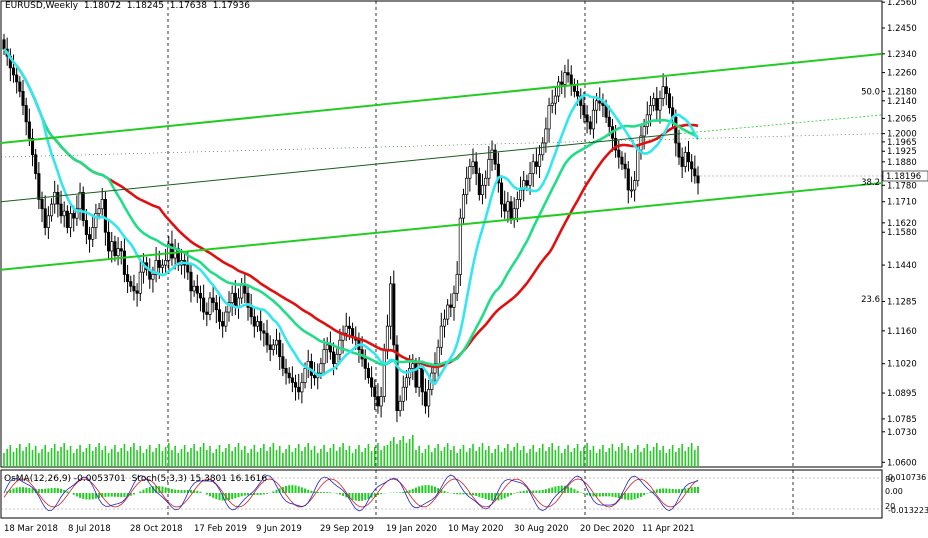 The width and height of the screenshot is (928, 538). Describe the element at coordinates (890, 506) in the screenshot. I see `indicator-tick-label: 20` at that location.